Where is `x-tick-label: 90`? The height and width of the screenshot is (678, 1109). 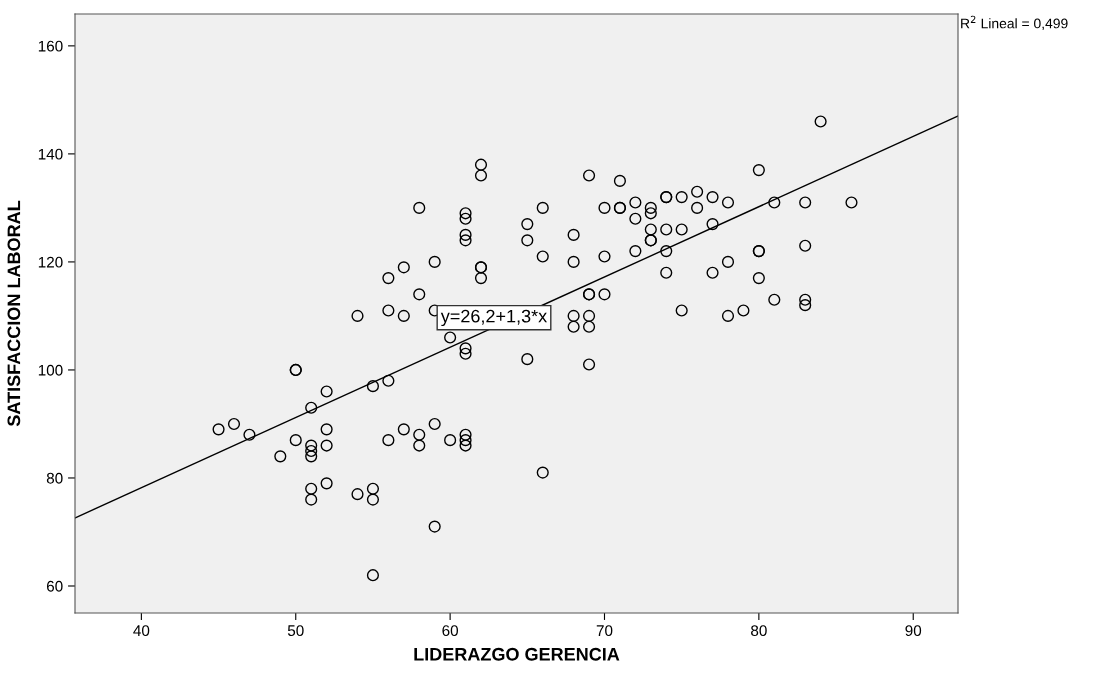 x-tick-label: 90 is located at coordinates (913, 631).